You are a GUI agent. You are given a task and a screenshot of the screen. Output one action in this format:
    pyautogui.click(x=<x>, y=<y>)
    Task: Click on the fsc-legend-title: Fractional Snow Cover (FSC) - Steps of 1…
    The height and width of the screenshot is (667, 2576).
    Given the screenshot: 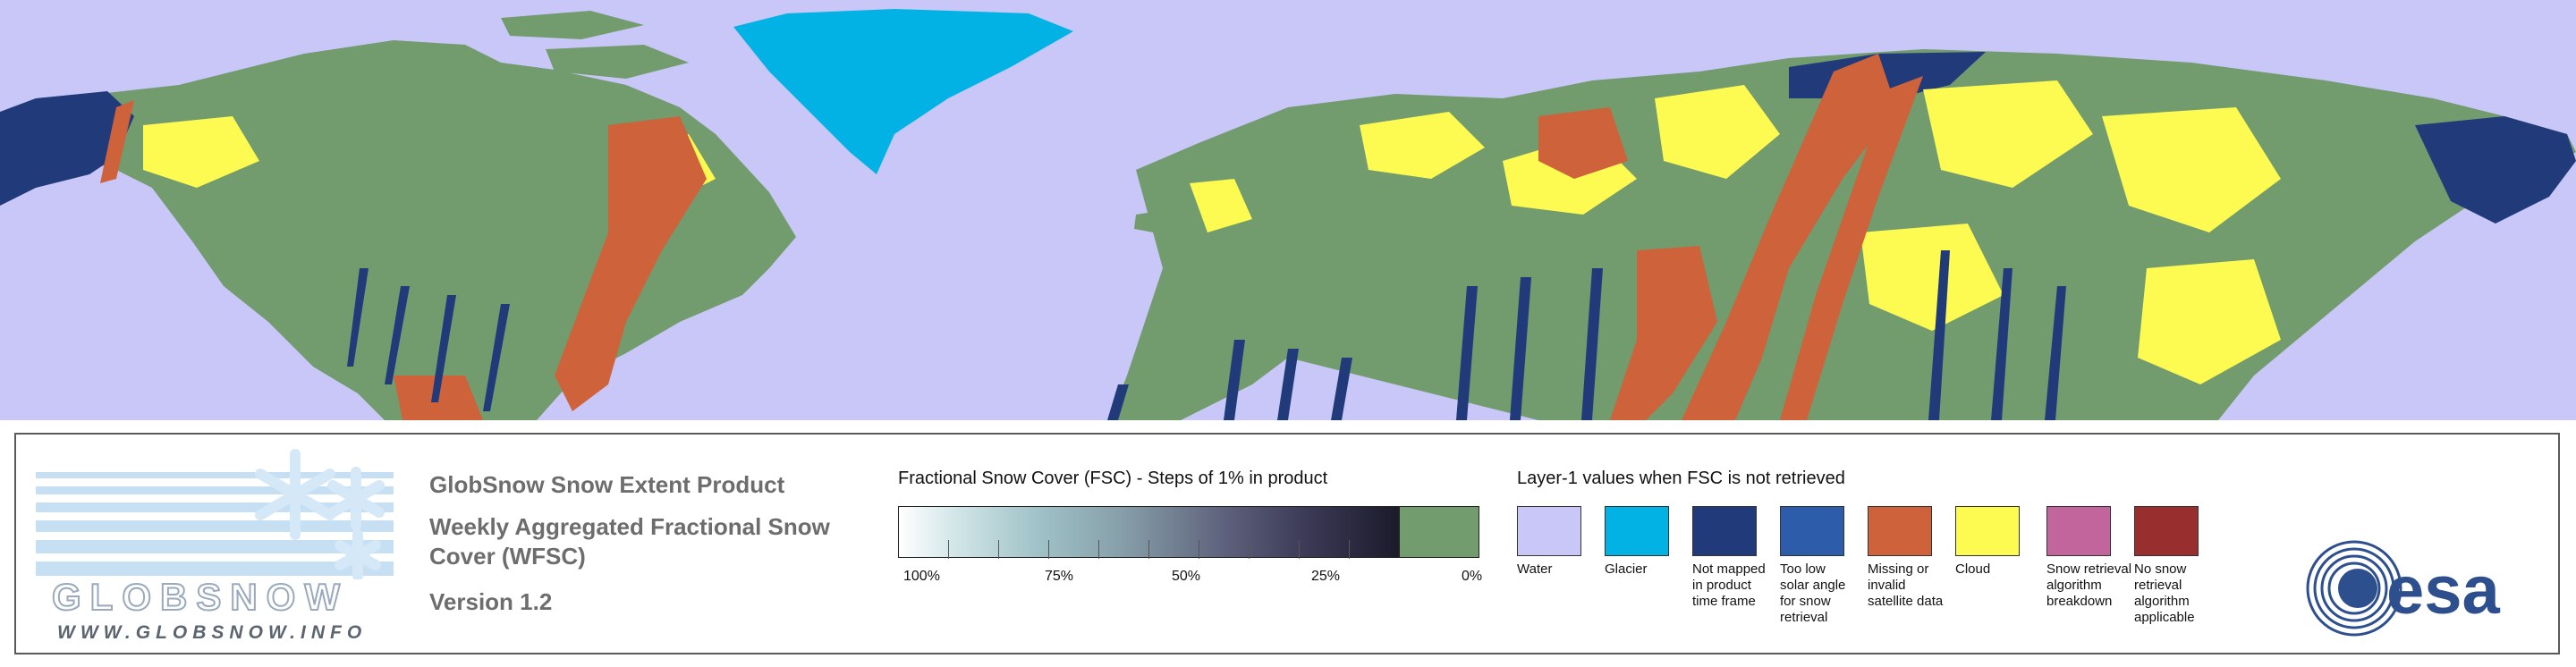 What is the action you would take?
    pyautogui.click(x=1113, y=478)
    